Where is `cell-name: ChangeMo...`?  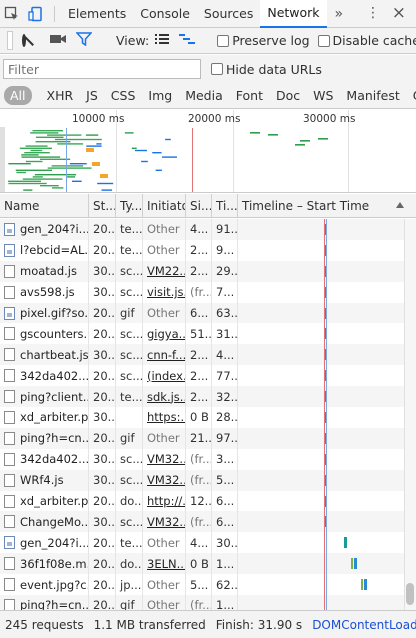
cell-name: ChangeMo... is located at coordinates (44, 522).